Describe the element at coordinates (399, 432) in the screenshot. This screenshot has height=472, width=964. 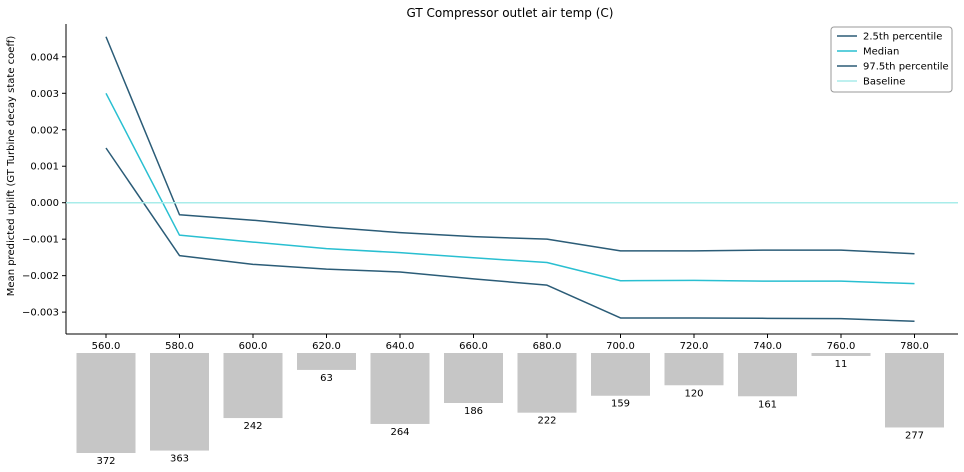
I see `count-label: 264` at that location.